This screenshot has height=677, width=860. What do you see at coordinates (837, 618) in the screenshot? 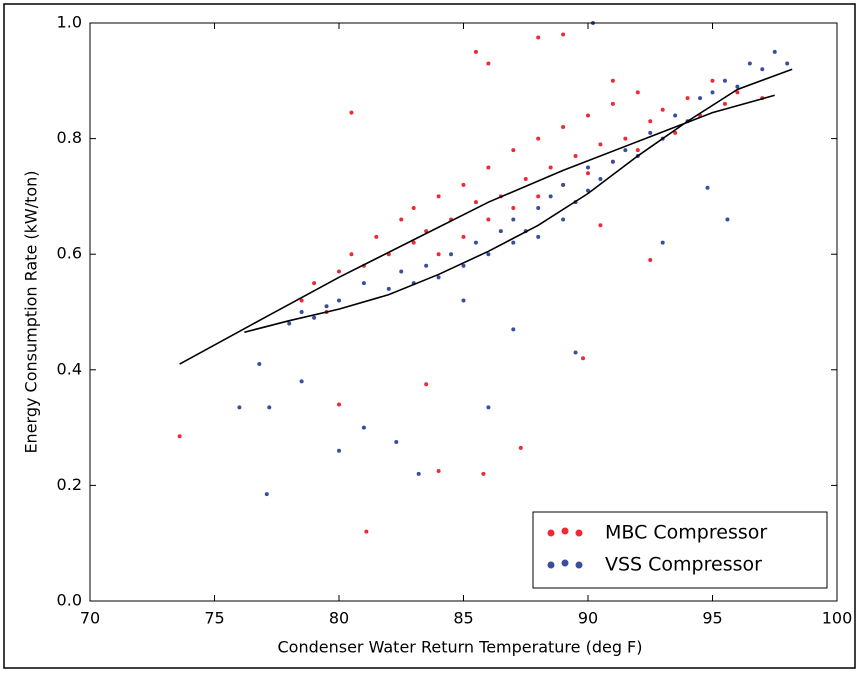
I see `x-tick-label: 100` at bounding box center [837, 618].